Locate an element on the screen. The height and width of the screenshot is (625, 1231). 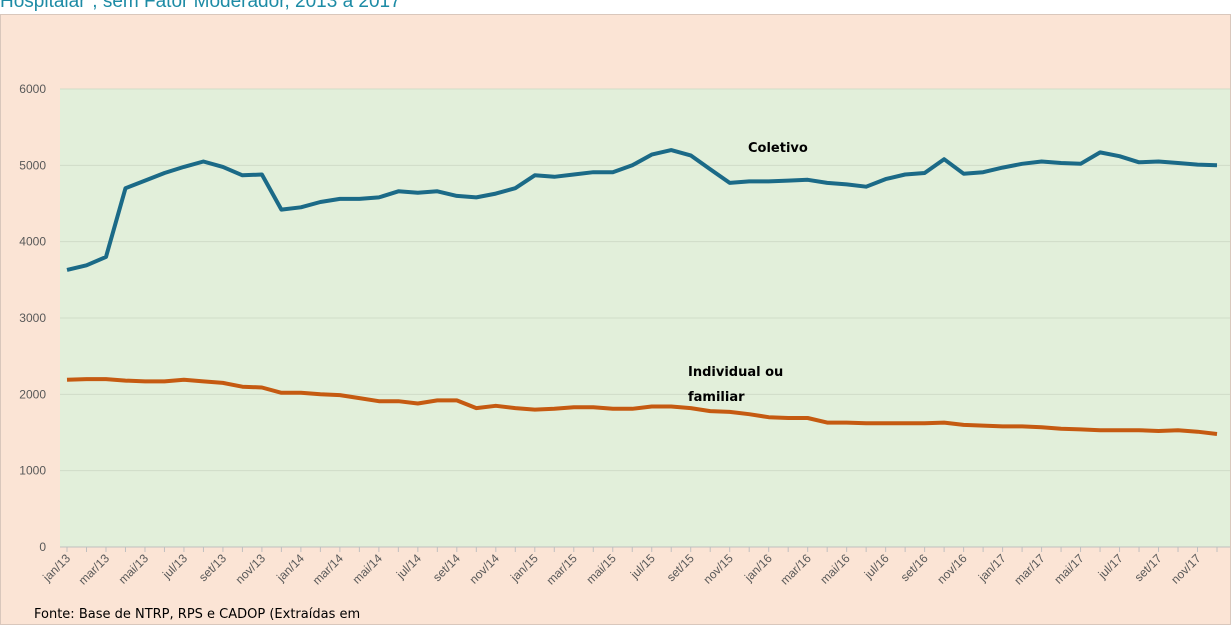
x-tick-label: mar/16 is located at coordinates (795, 569).